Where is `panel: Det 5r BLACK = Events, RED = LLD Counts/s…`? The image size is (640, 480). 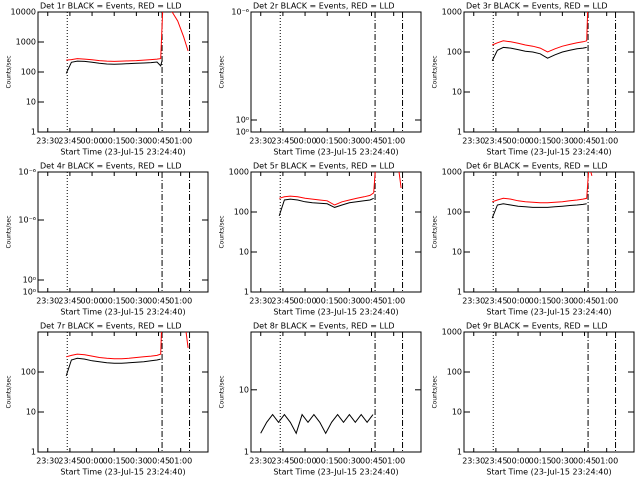 panel: Det 5r BLACK = Events, RED = LLD Counts/s… is located at coordinates (320, 239).